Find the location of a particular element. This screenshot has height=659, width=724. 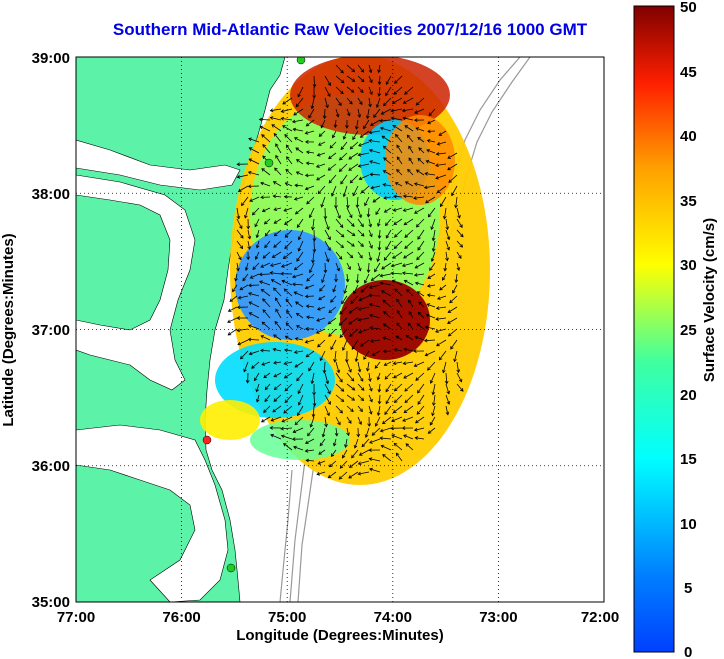

x-tick-label: 77:00 is located at coordinates (76, 617).